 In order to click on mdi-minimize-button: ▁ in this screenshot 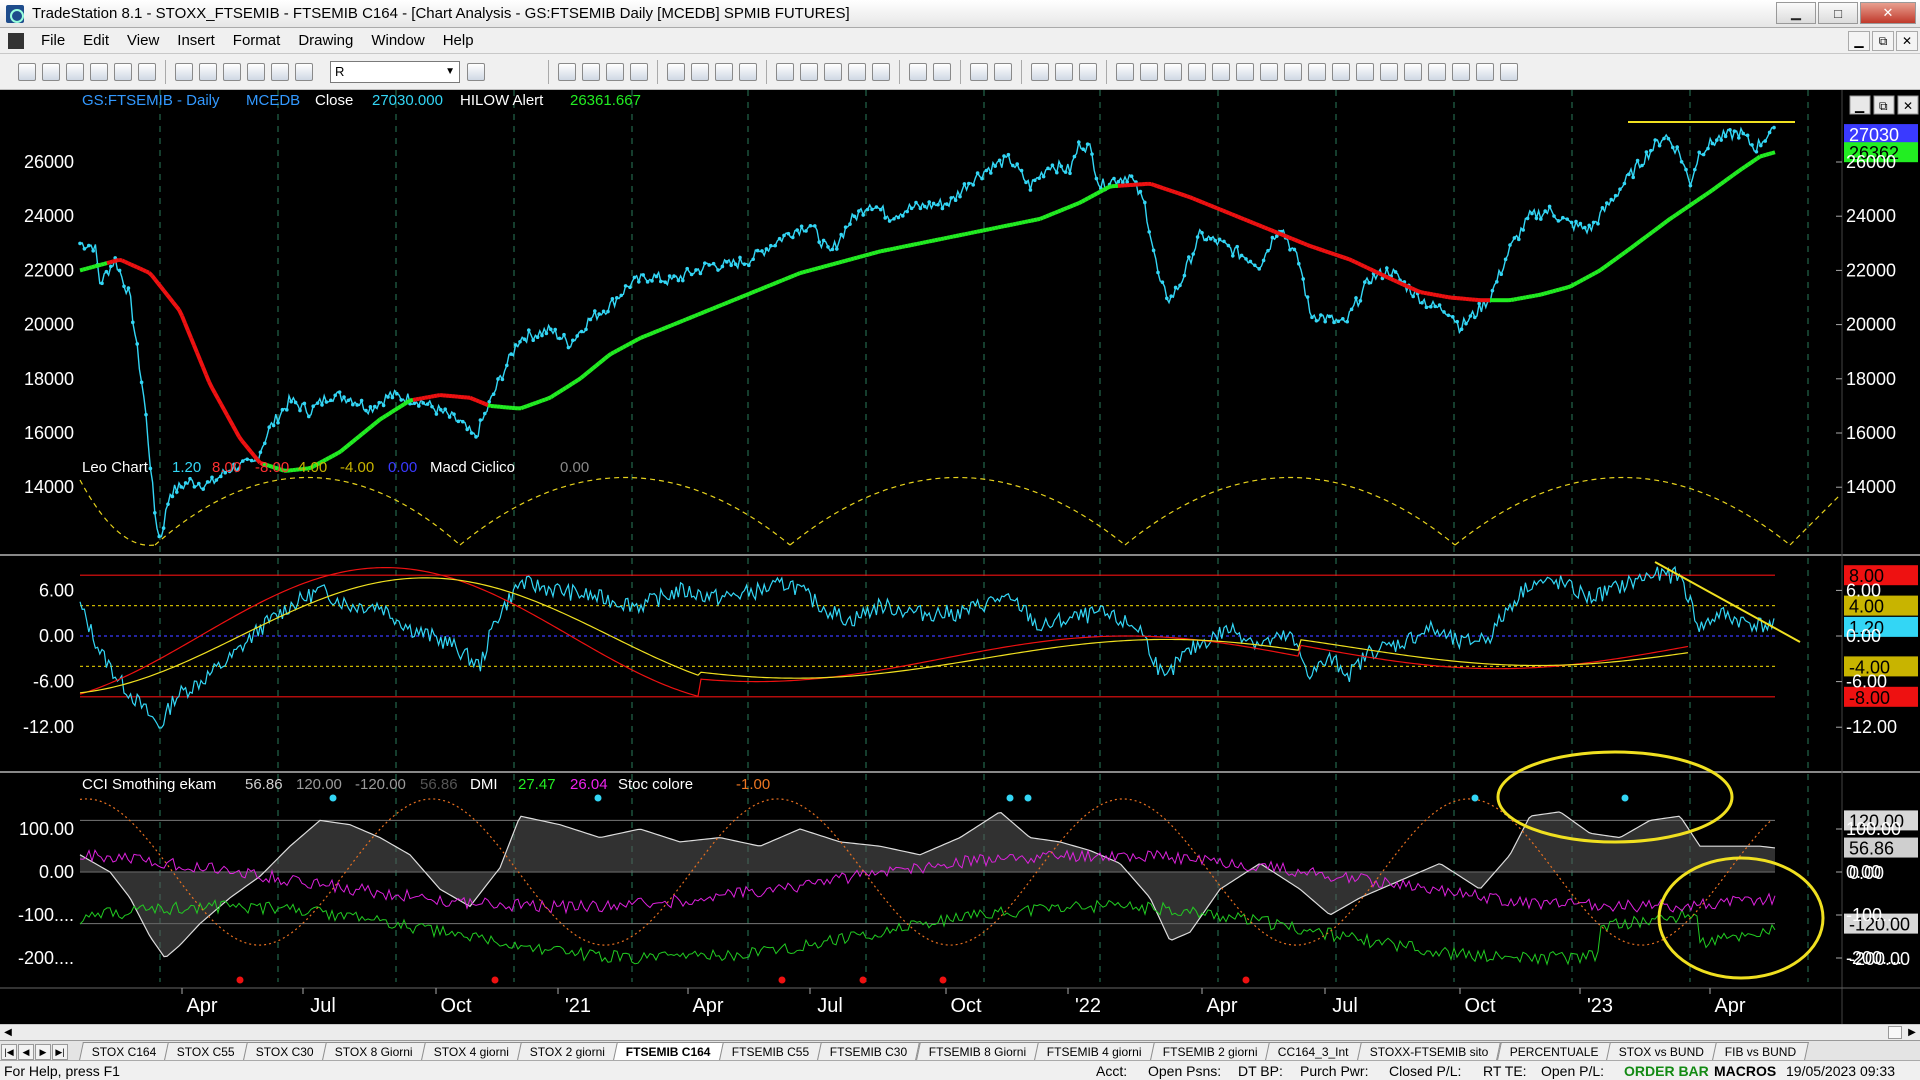, I will do `click(1859, 41)`.